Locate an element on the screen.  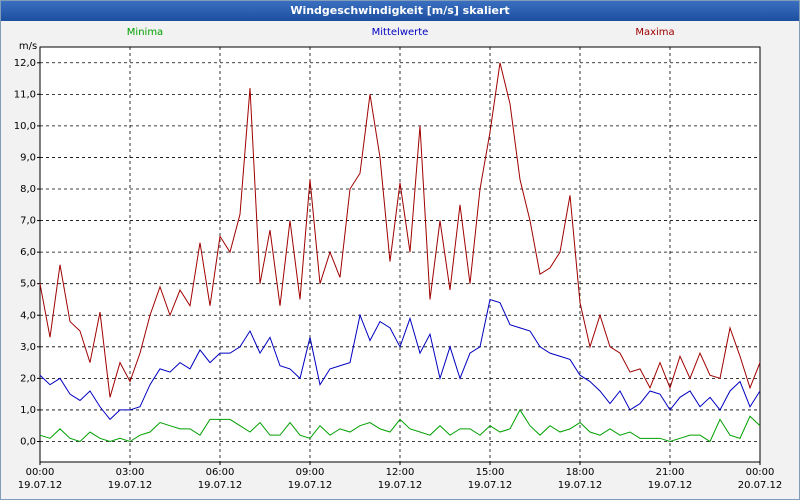
legend-entry: Mittelwerte is located at coordinates (400, 32).